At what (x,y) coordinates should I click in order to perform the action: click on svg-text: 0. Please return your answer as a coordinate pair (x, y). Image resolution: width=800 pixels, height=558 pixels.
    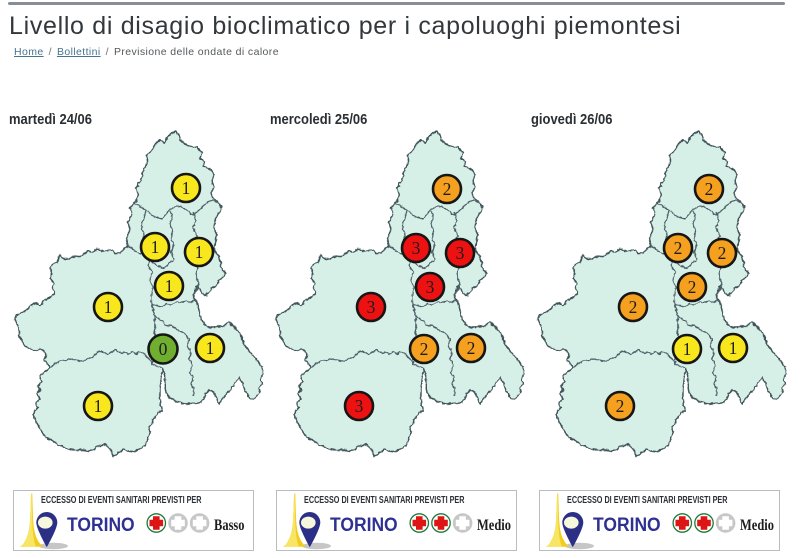
    Looking at the image, I should click on (163, 349).